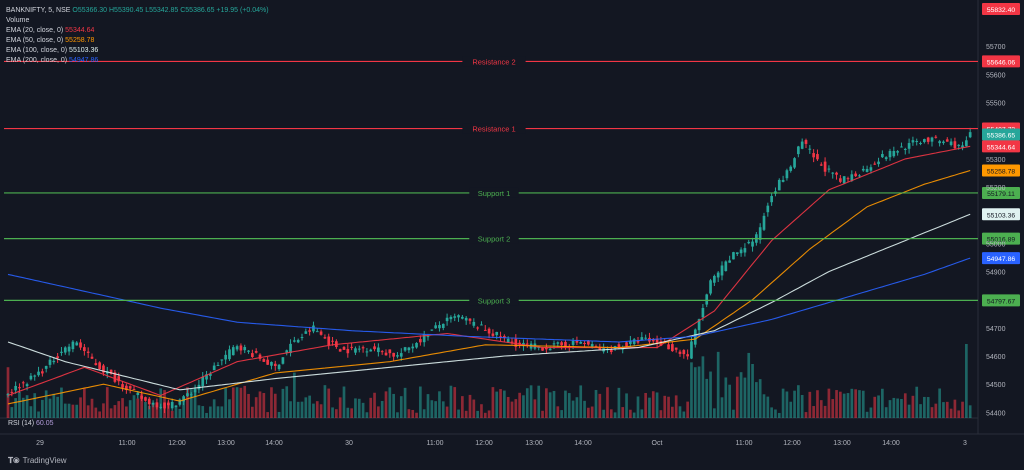 The image size is (1024, 470). I want to click on ema-legend-20: EMA (20, close, 0) 55344.64, so click(137, 31).